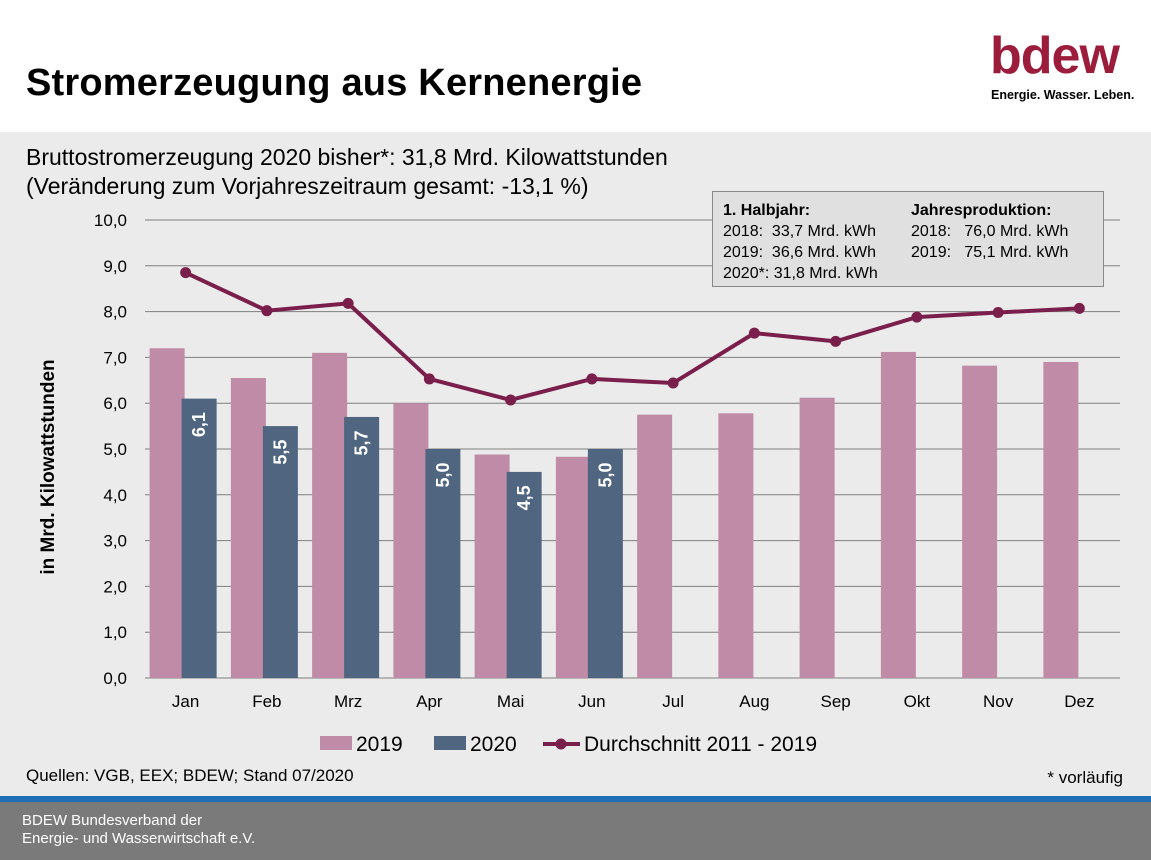  Describe the element at coordinates (115, 632) in the screenshot. I see `y-tick-label: 1,0` at that location.